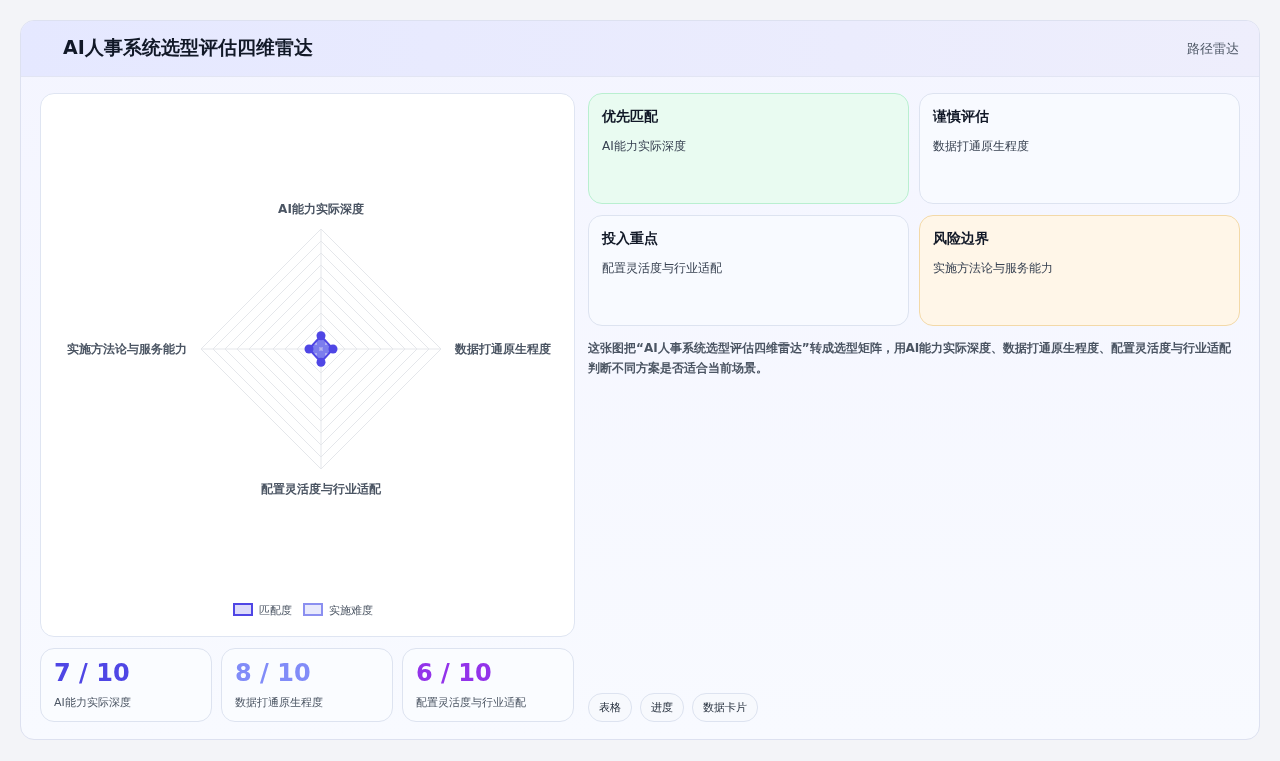  I want to click on text: 风险边界, so click(961, 239).